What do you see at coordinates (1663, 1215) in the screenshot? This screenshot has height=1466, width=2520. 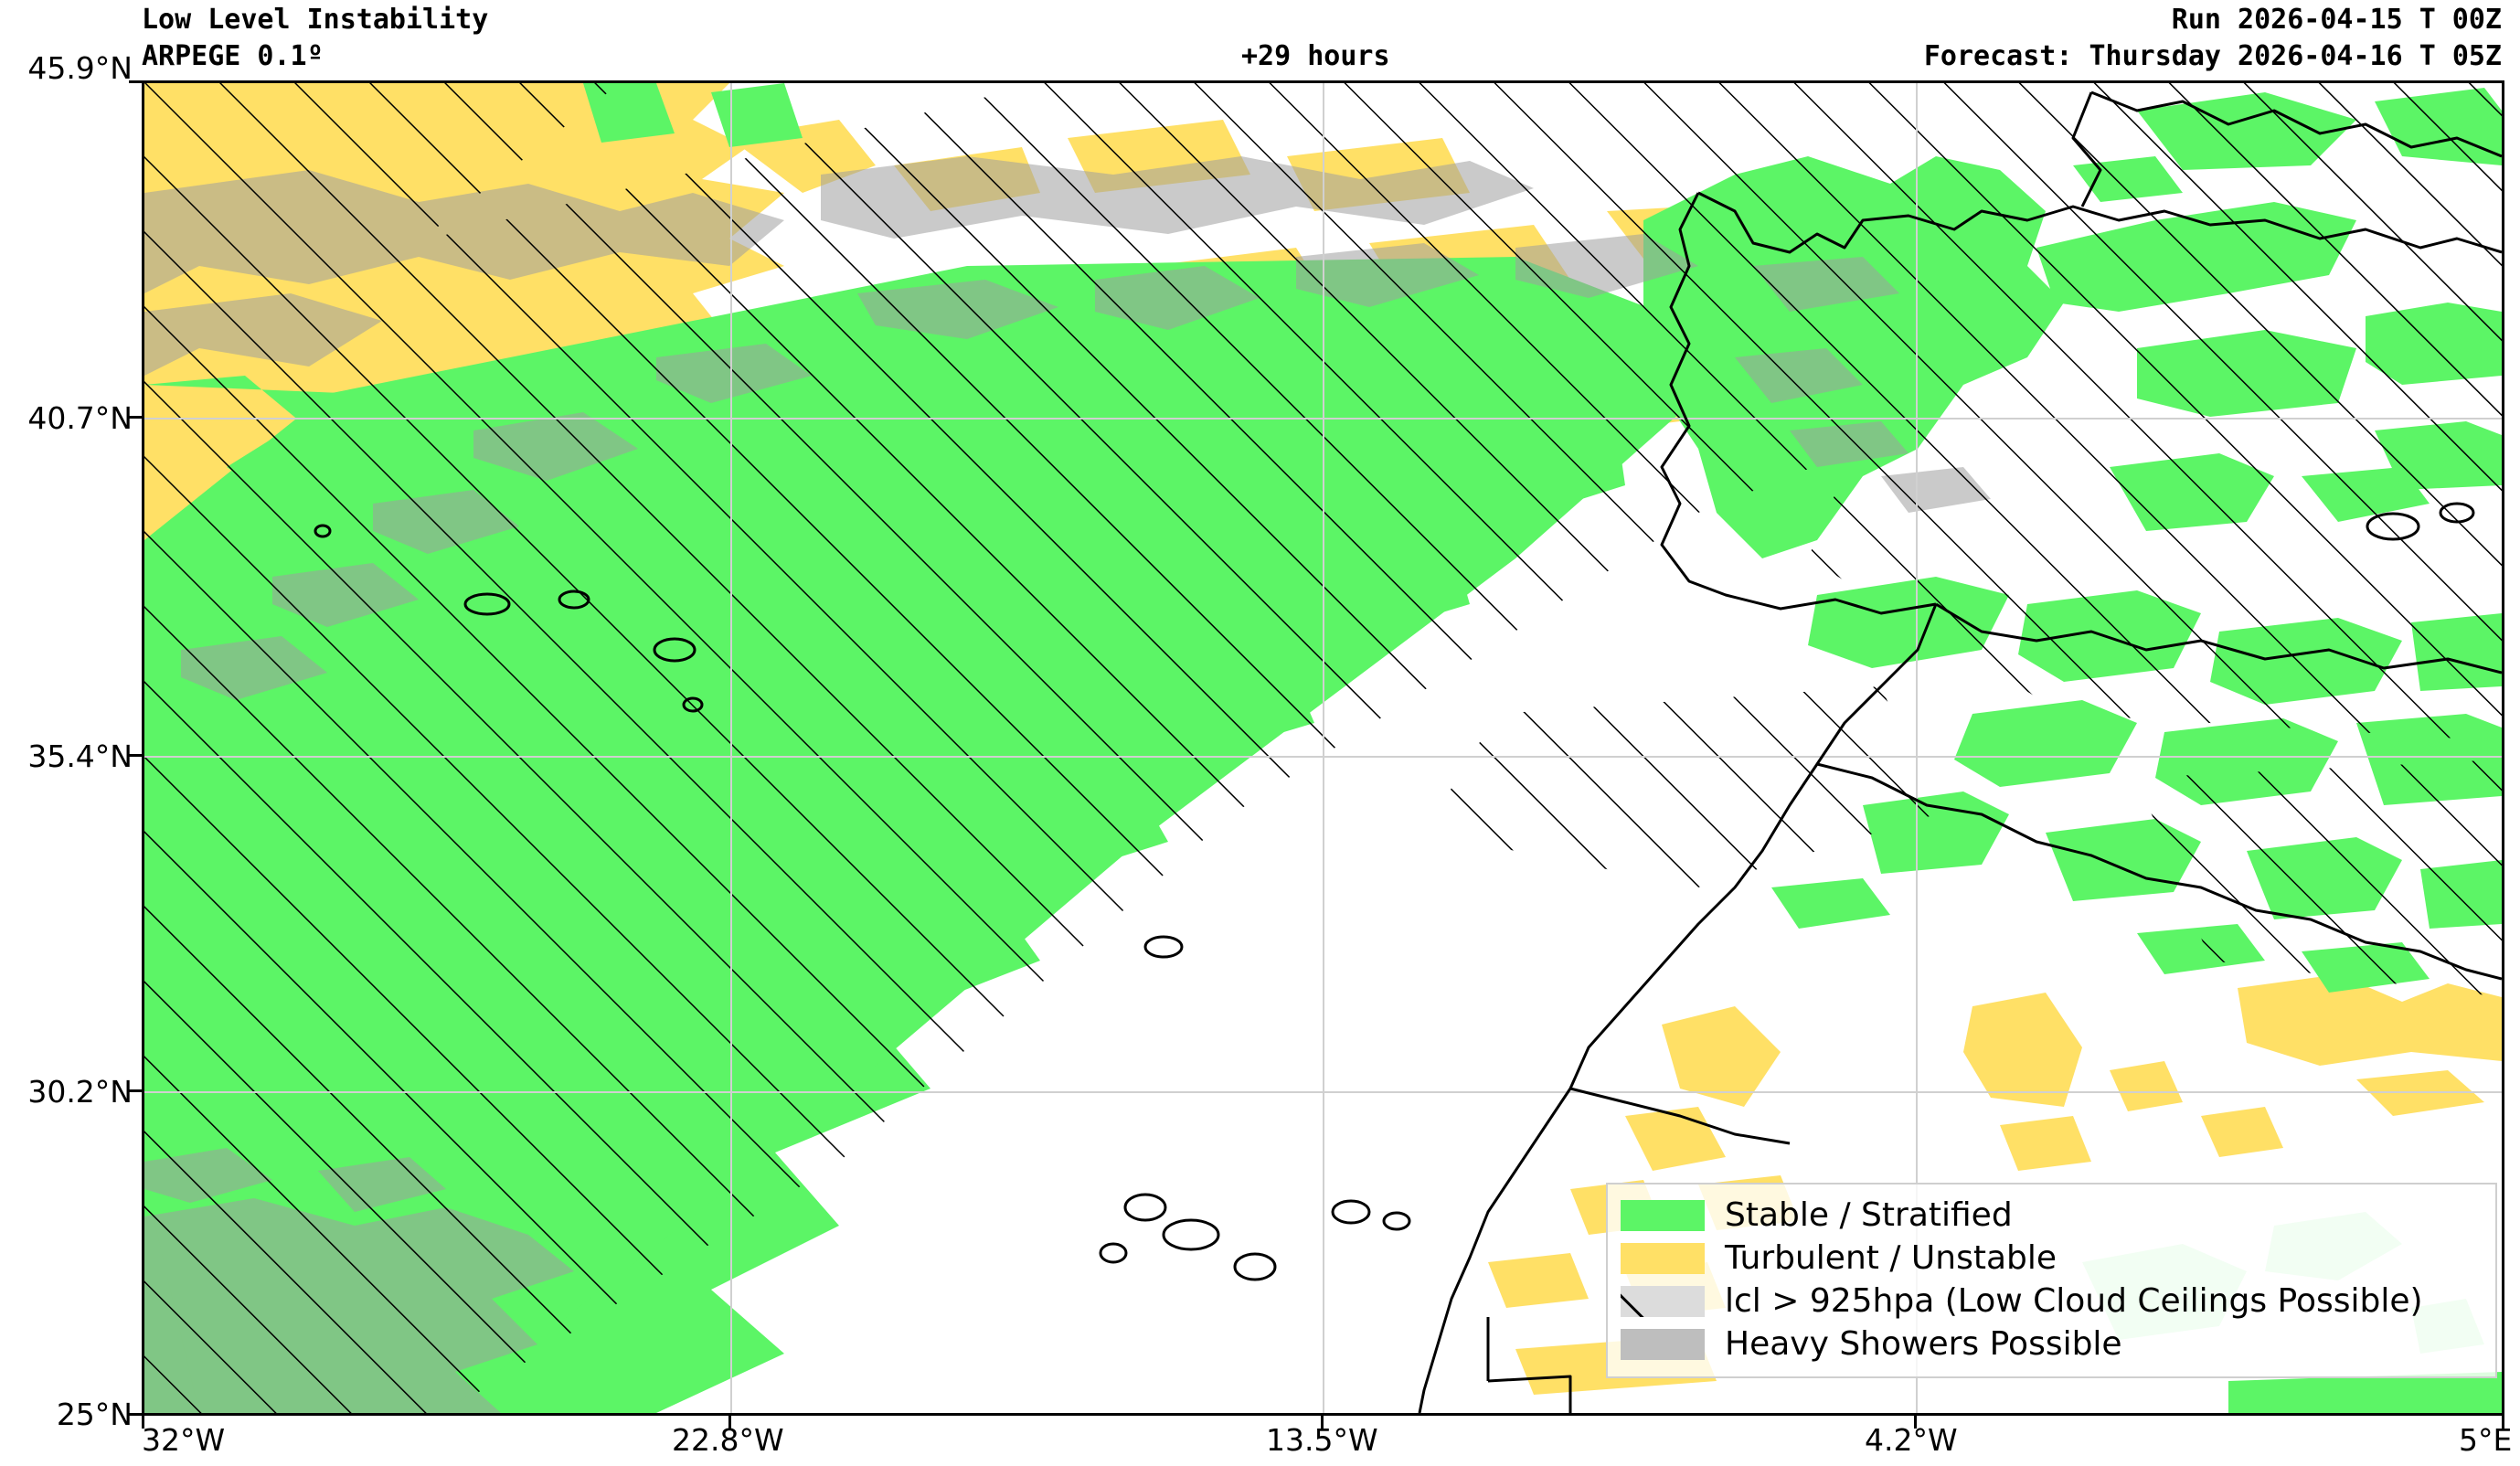 I see `legend-swatch-stable` at bounding box center [1663, 1215].